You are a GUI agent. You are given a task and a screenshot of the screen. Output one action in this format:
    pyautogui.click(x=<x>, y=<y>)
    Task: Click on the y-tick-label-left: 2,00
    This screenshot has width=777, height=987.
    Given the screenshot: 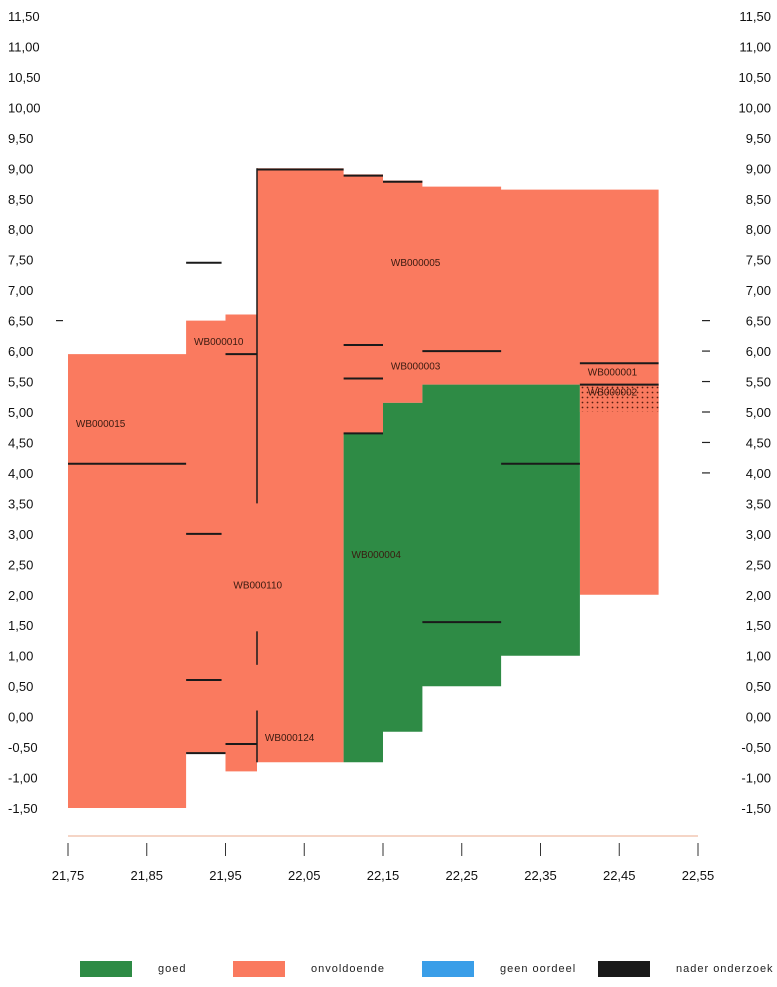 What is the action you would take?
    pyautogui.click(x=20, y=595)
    